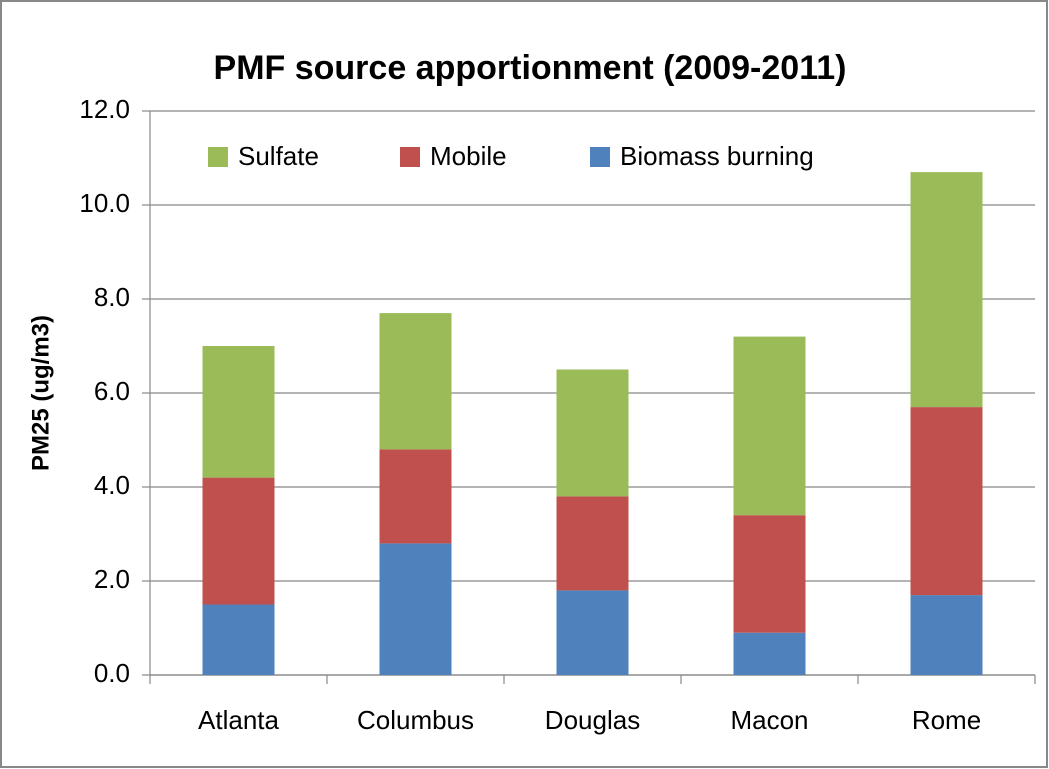 This screenshot has height=769, width=1049. I want to click on y-tick-label: 10.0, so click(104, 203).